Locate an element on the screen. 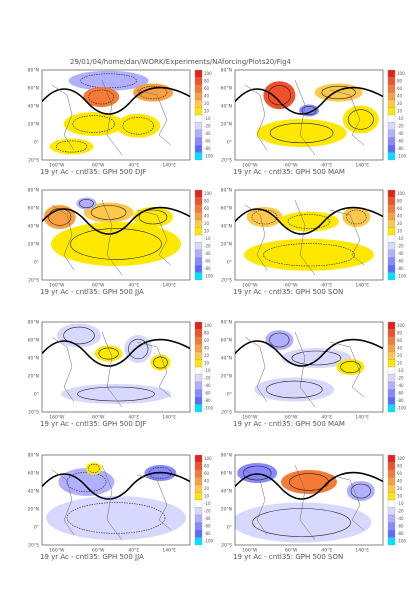 This screenshot has width=416, height=589. lat-label: 20°N is located at coordinates (226, 125).